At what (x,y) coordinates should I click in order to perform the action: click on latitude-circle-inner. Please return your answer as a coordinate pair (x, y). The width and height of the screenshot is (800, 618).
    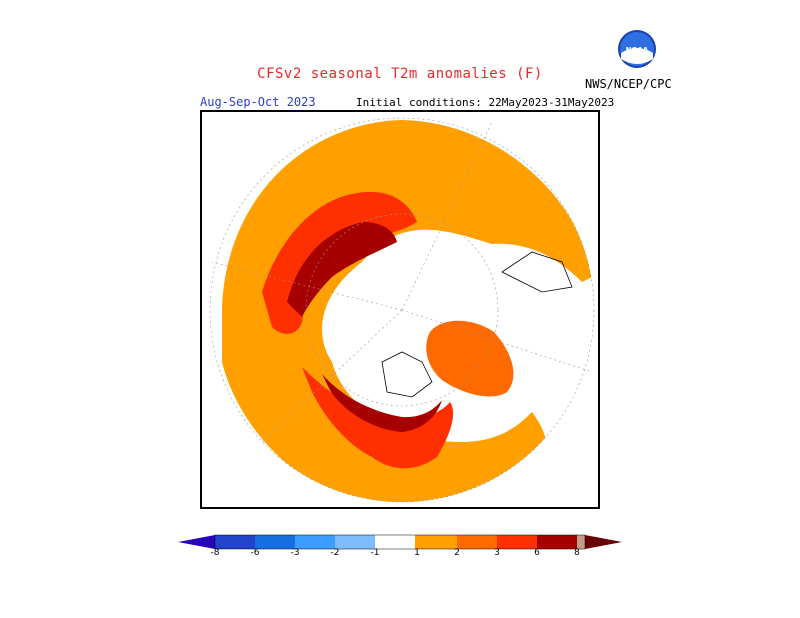
    Looking at the image, I should click on (402, 310).